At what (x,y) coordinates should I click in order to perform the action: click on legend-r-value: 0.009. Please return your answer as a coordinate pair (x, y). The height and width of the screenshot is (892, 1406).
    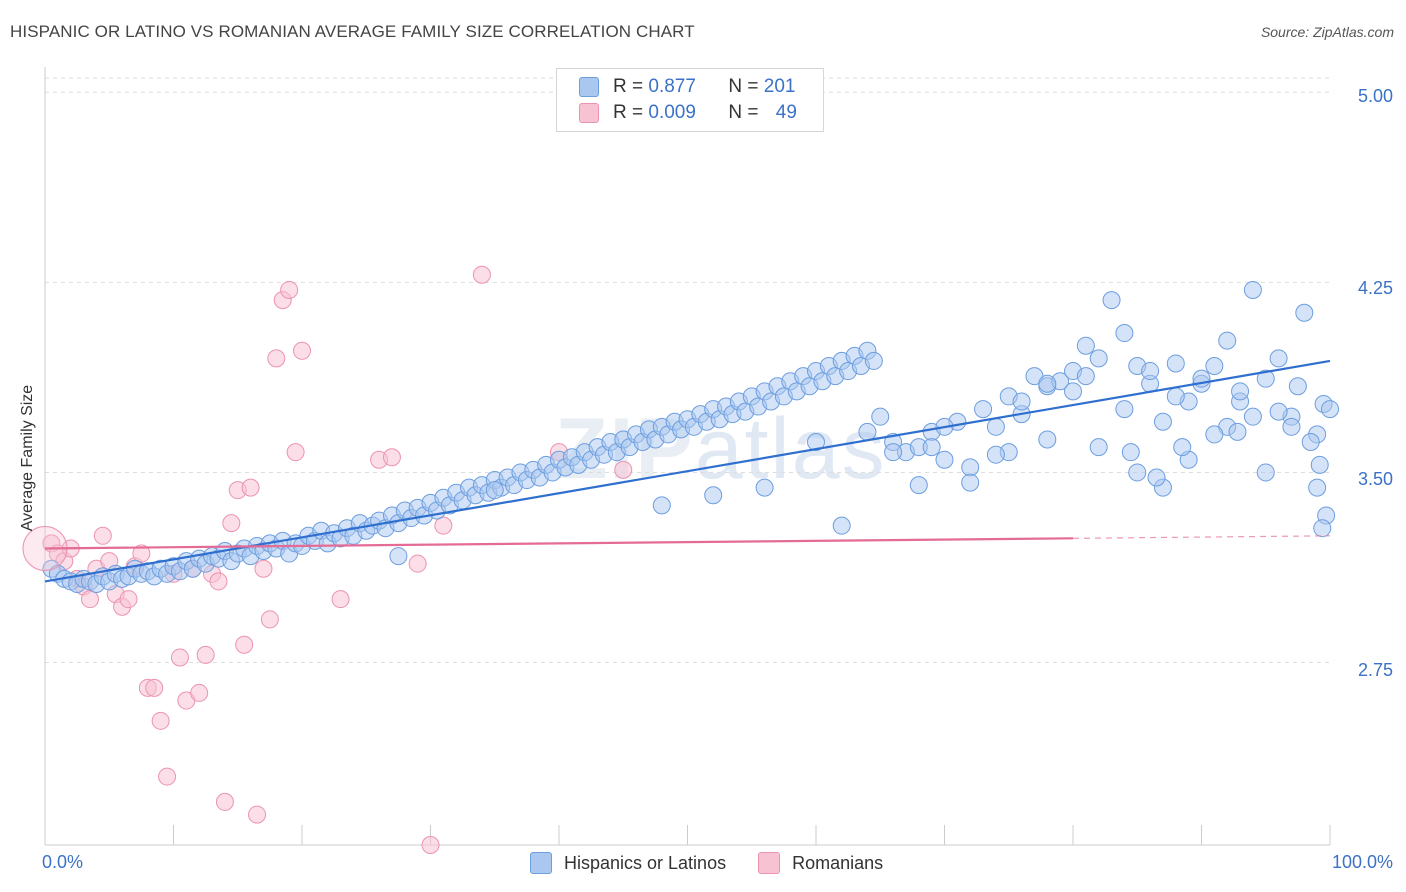
    Looking at the image, I should click on (672, 112).